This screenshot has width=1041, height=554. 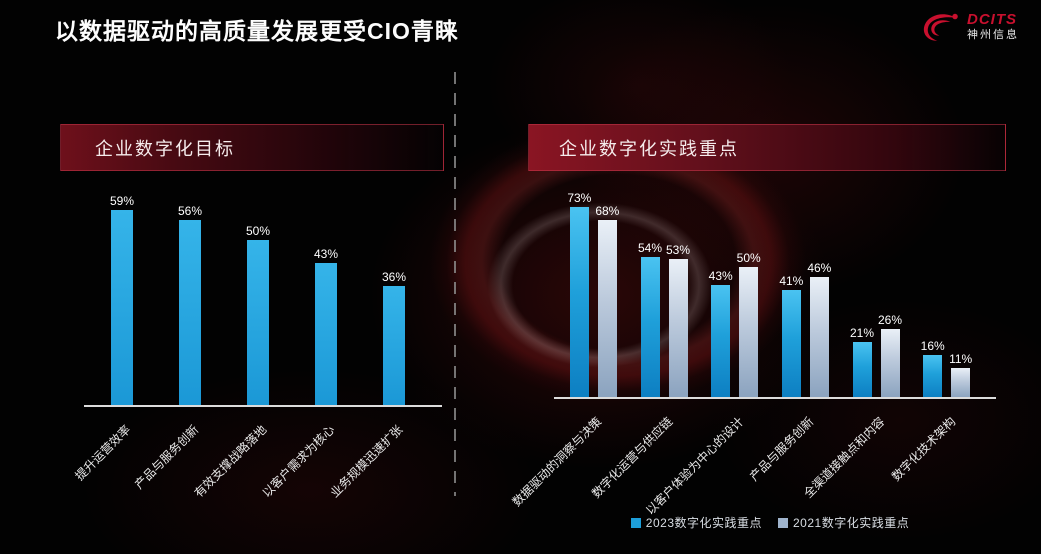 I want to click on logo-brand-text: DCITS, so click(x=992, y=19).